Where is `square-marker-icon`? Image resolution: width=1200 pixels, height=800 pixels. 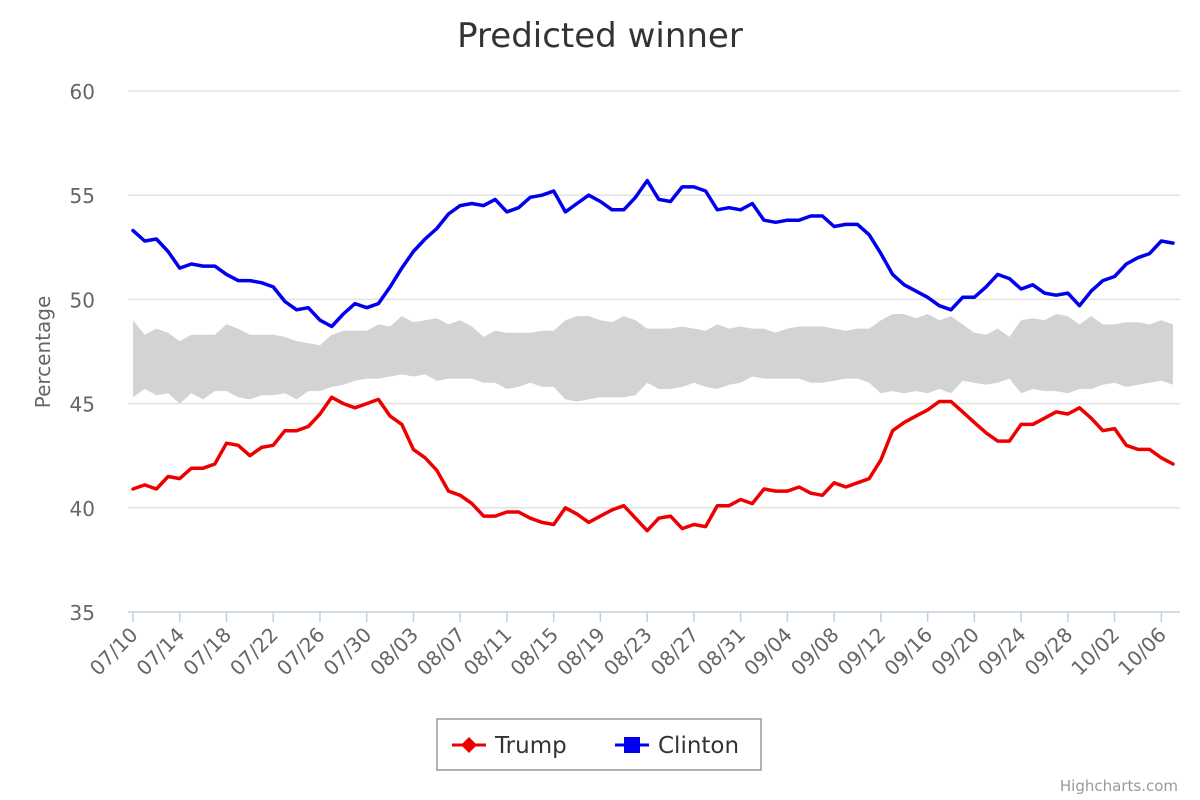
square-marker-icon is located at coordinates (632, 745).